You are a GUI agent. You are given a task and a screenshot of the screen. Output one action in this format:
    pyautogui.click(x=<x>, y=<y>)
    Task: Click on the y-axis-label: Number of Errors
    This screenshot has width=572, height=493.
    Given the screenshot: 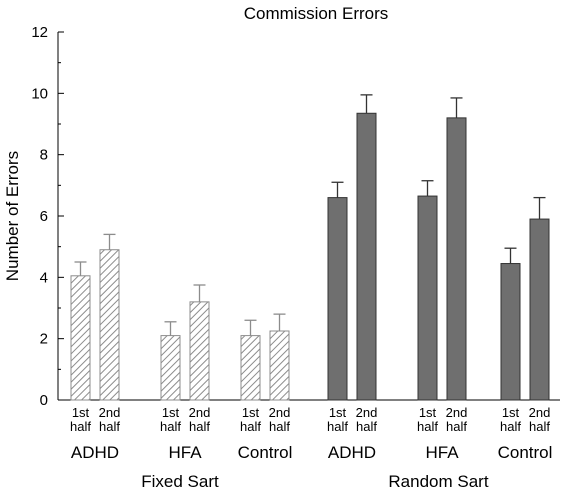 What is the action you would take?
    pyautogui.click(x=12, y=216)
    